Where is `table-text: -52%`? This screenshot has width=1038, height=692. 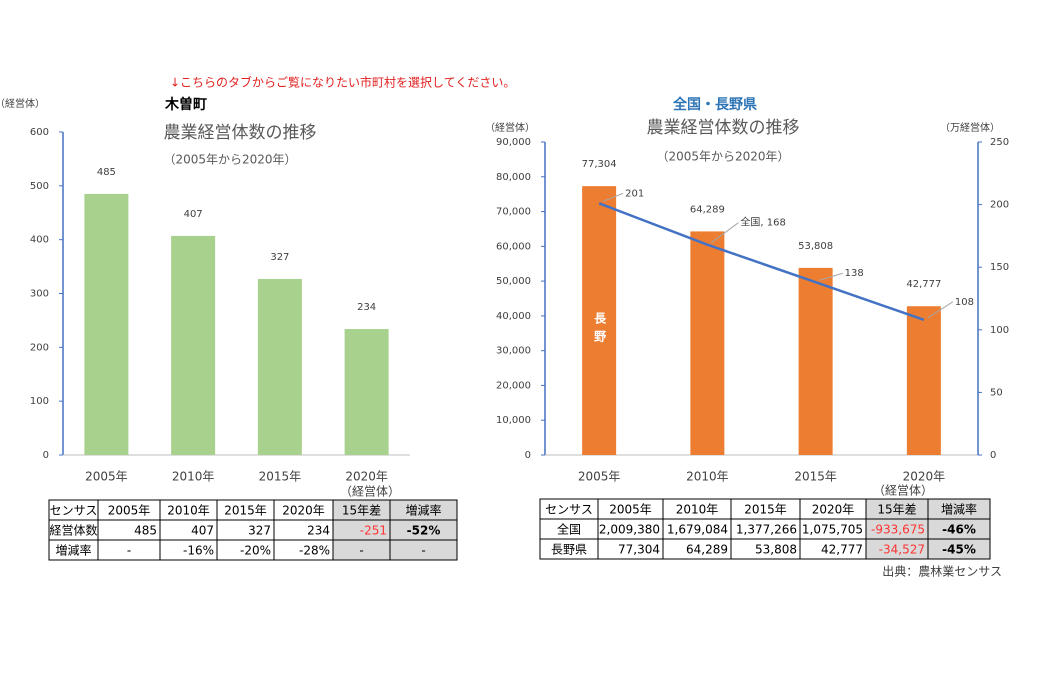
table-text: -52% is located at coordinates (424, 531).